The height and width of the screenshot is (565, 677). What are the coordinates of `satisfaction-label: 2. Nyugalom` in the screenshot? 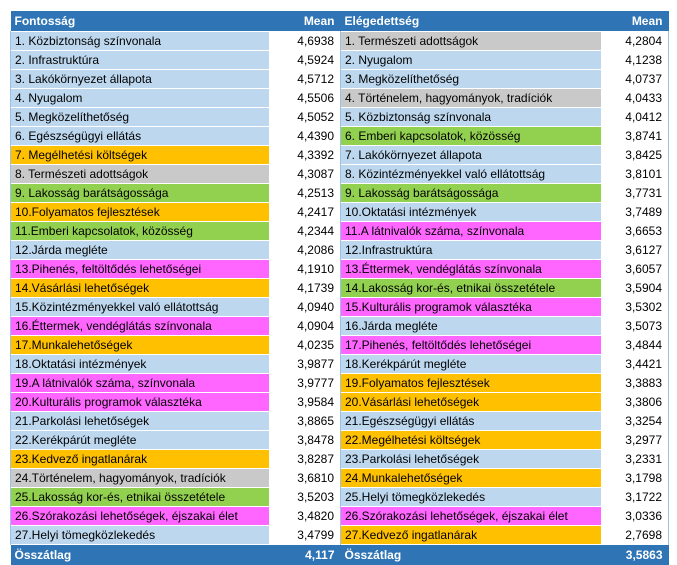 It's located at (471, 60).